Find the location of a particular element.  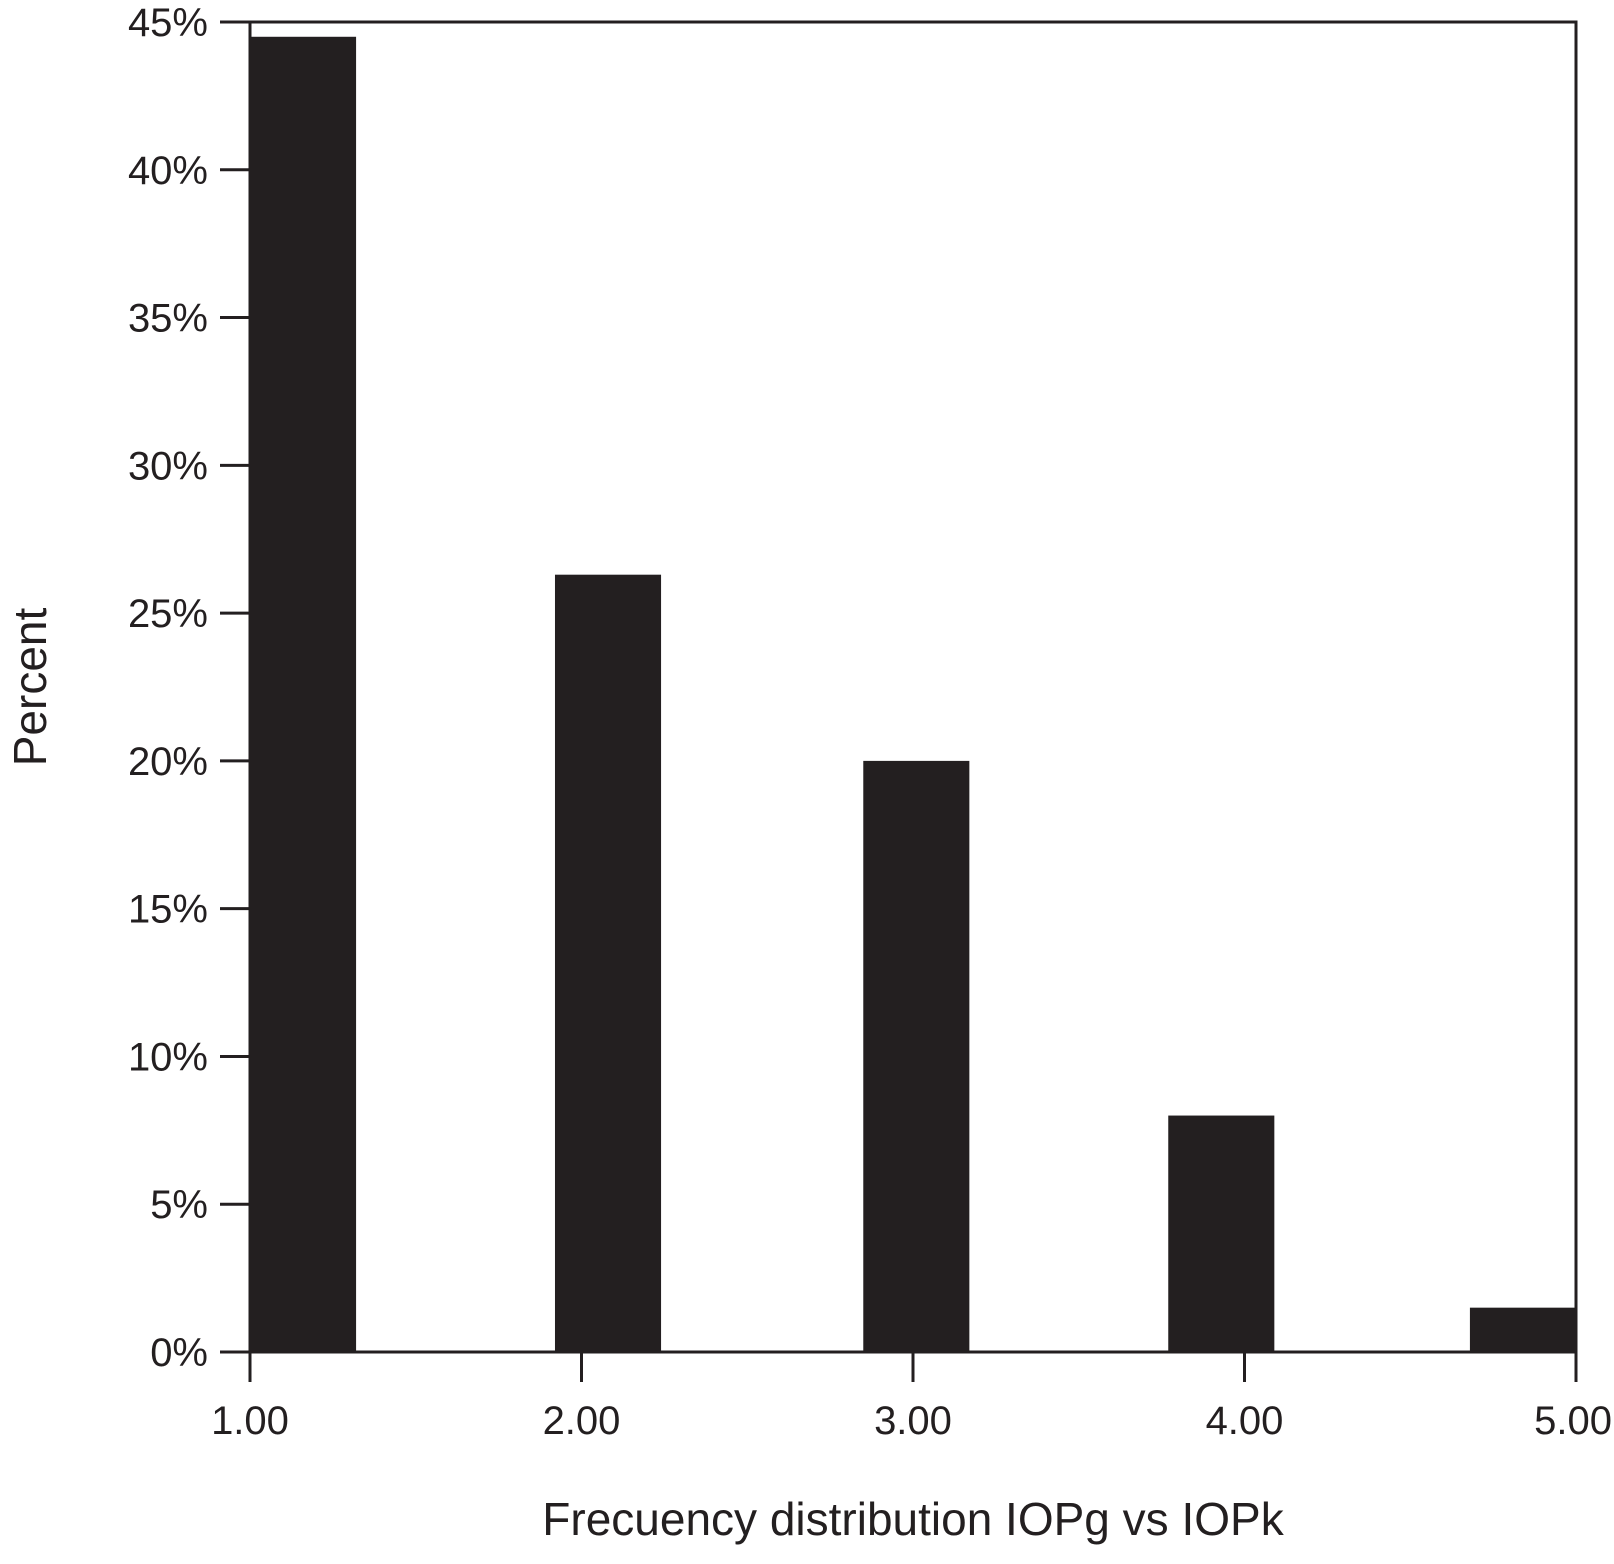

x-tick-label: 2.00 is located at coordinates (582, 1421).